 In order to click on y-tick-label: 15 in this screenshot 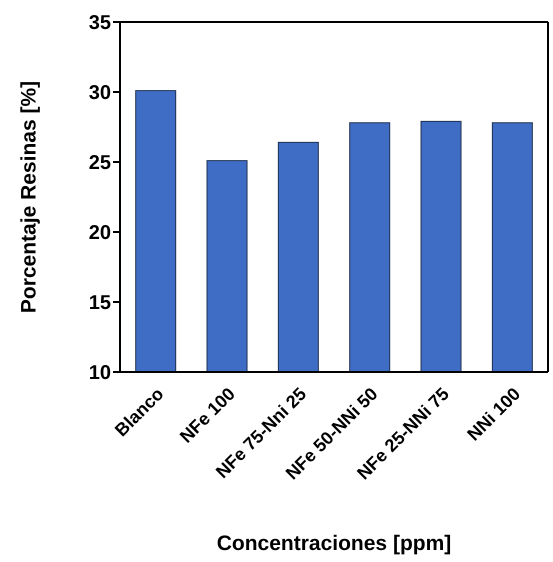, I will do `click(99, 303)`.